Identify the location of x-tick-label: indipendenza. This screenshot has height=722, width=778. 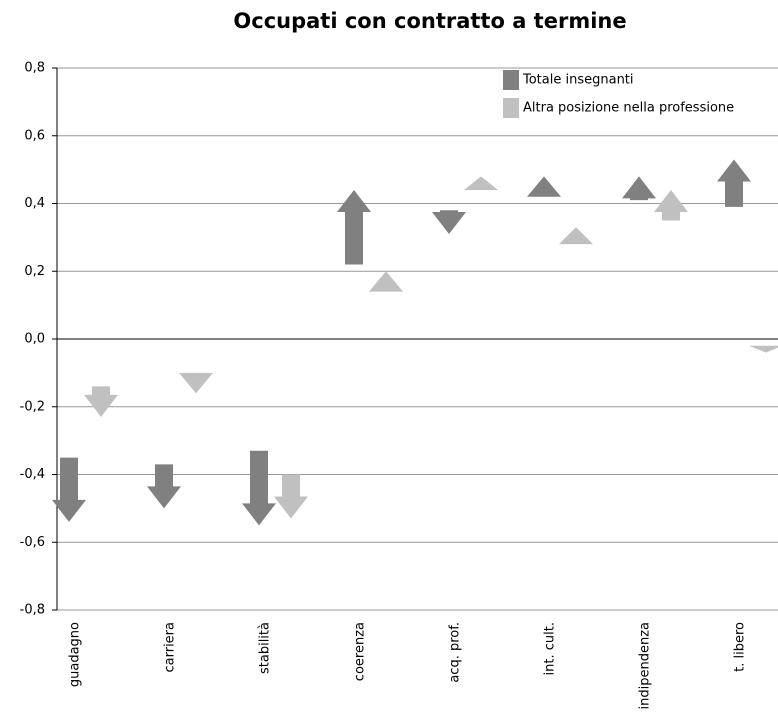
(645, 665).